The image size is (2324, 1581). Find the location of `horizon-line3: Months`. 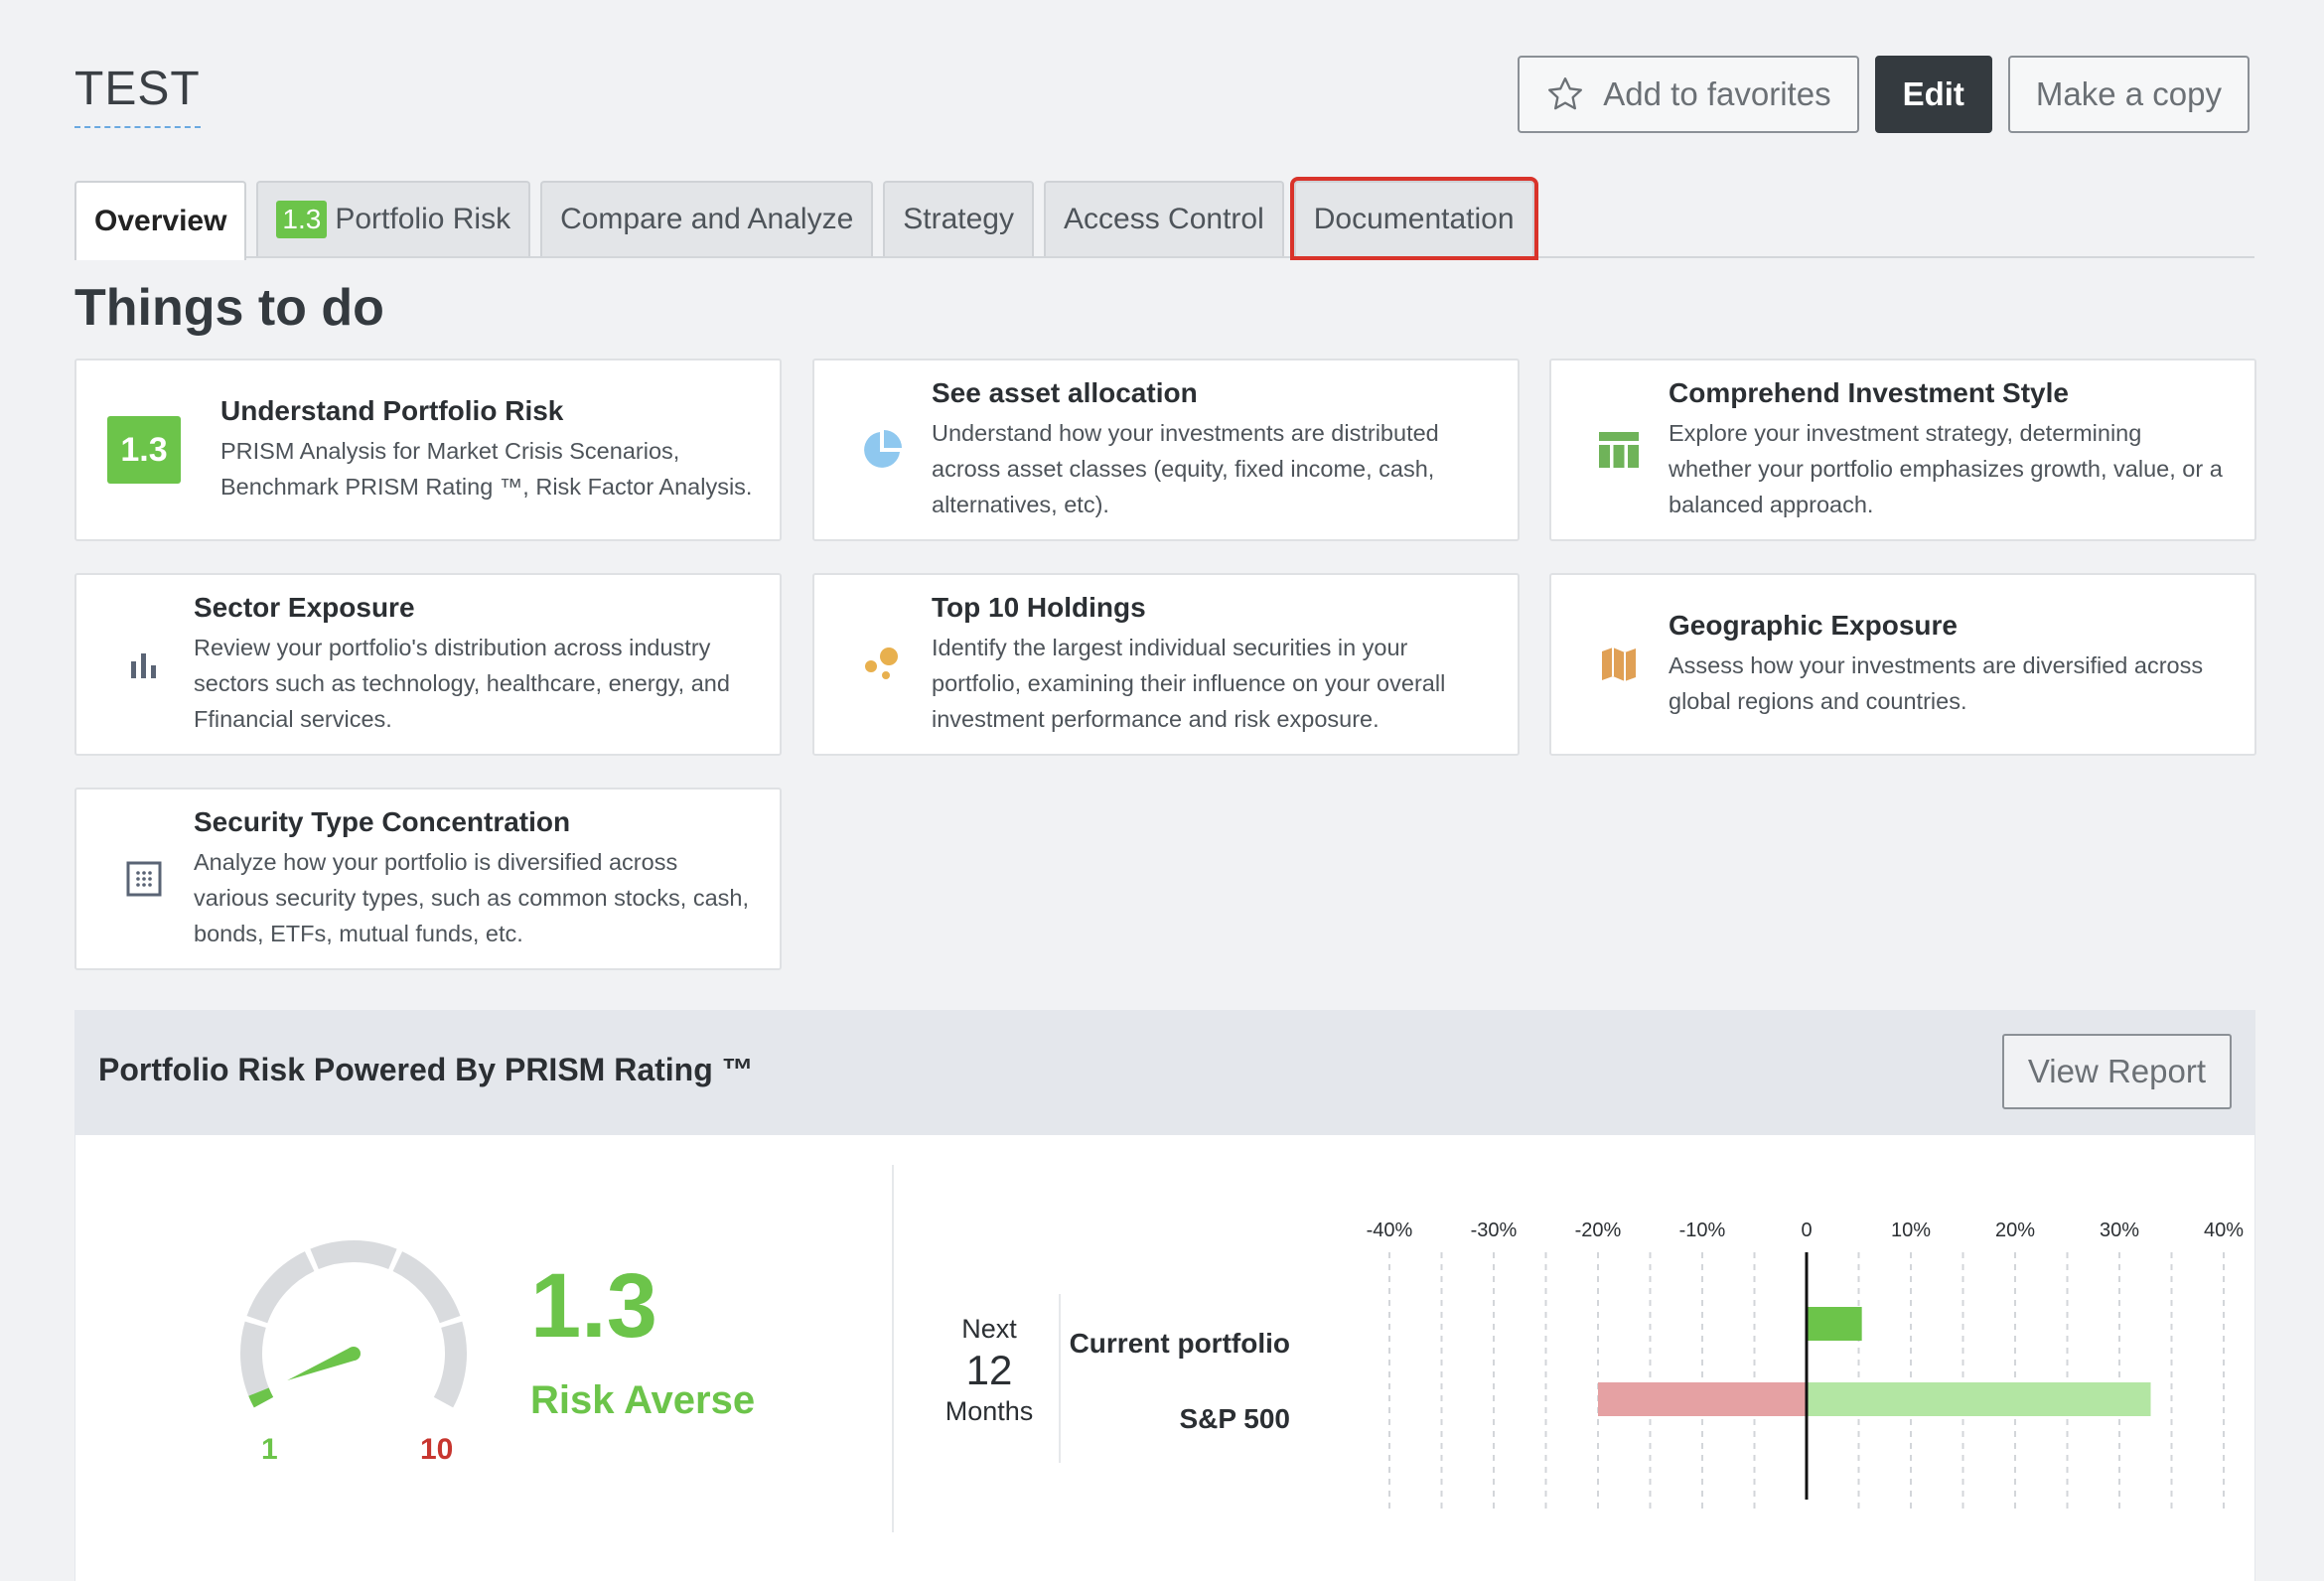

horizon-line3: Months is located at coordinates (989, 1411).